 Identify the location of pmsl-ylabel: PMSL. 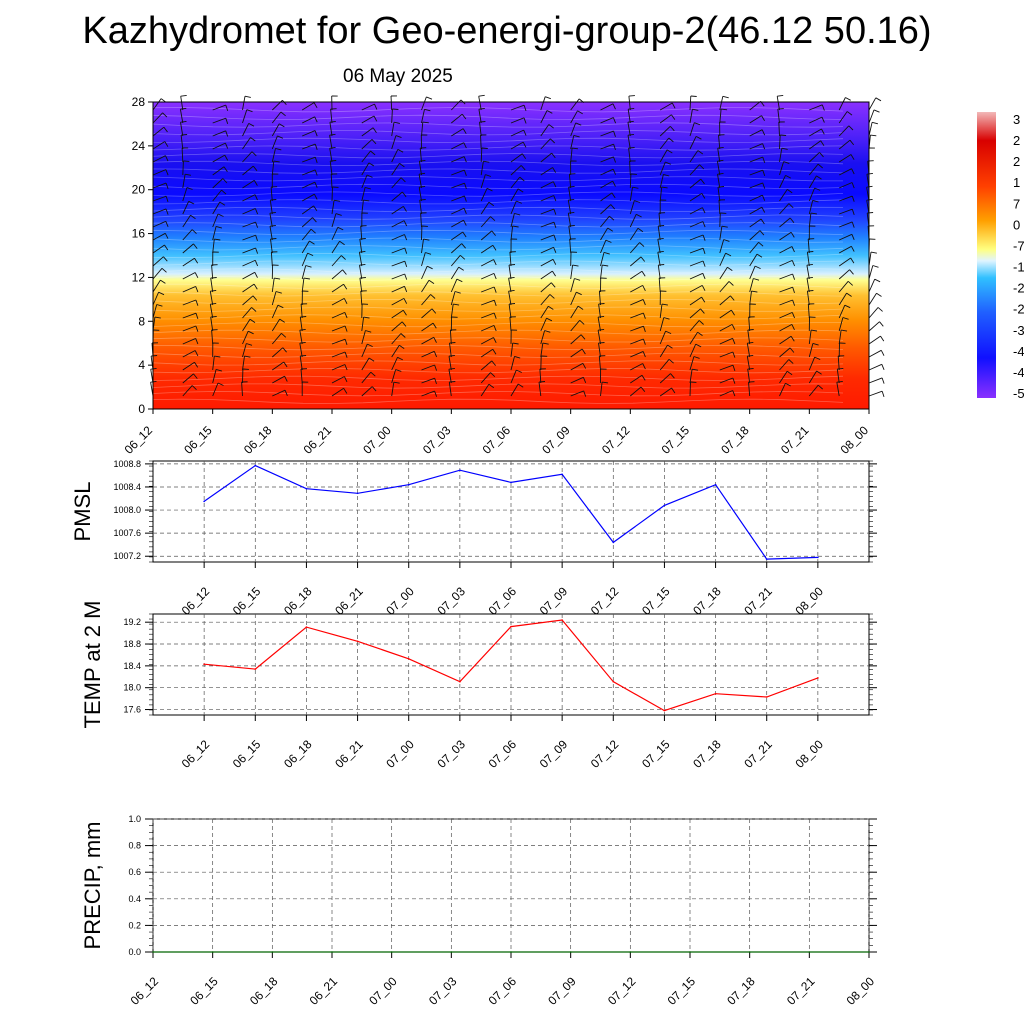
(82, 512).